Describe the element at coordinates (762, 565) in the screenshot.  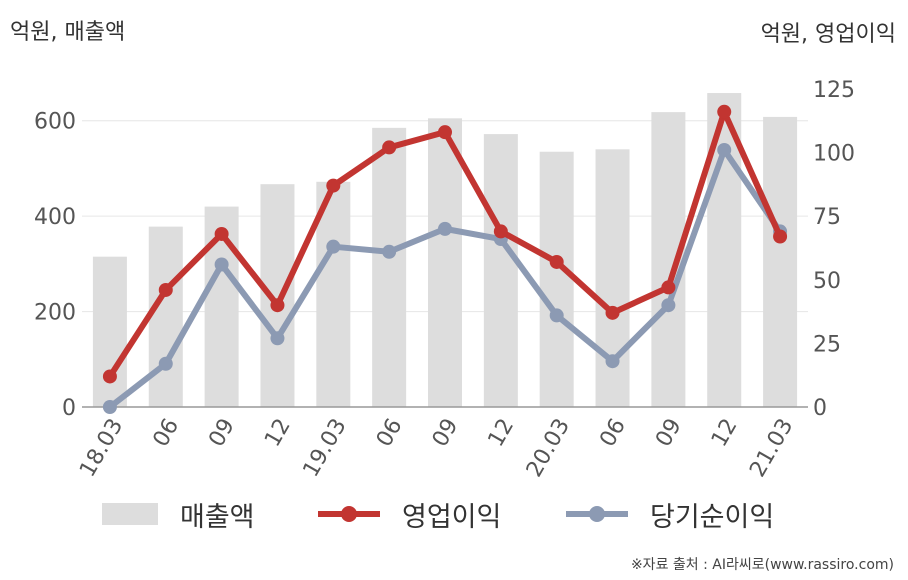
I see `source-credit: ※자료 출처 : AI라씨로(www.rassiro.com)` at that location.